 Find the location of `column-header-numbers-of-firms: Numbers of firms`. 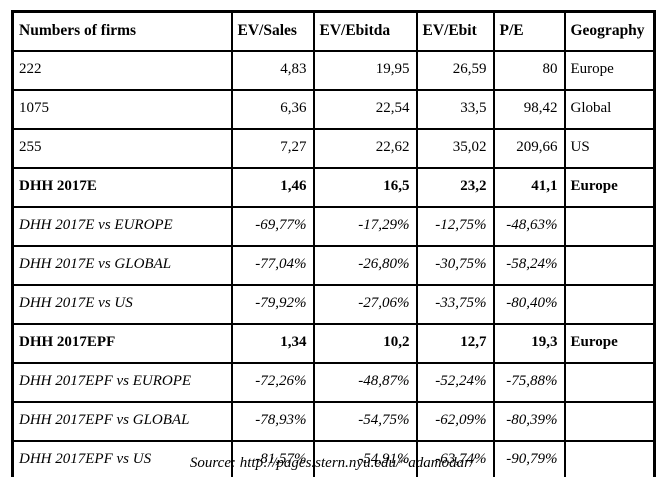

column-header-numbers-of-firms: Numbers of firms is located at coordinates (122, 31).